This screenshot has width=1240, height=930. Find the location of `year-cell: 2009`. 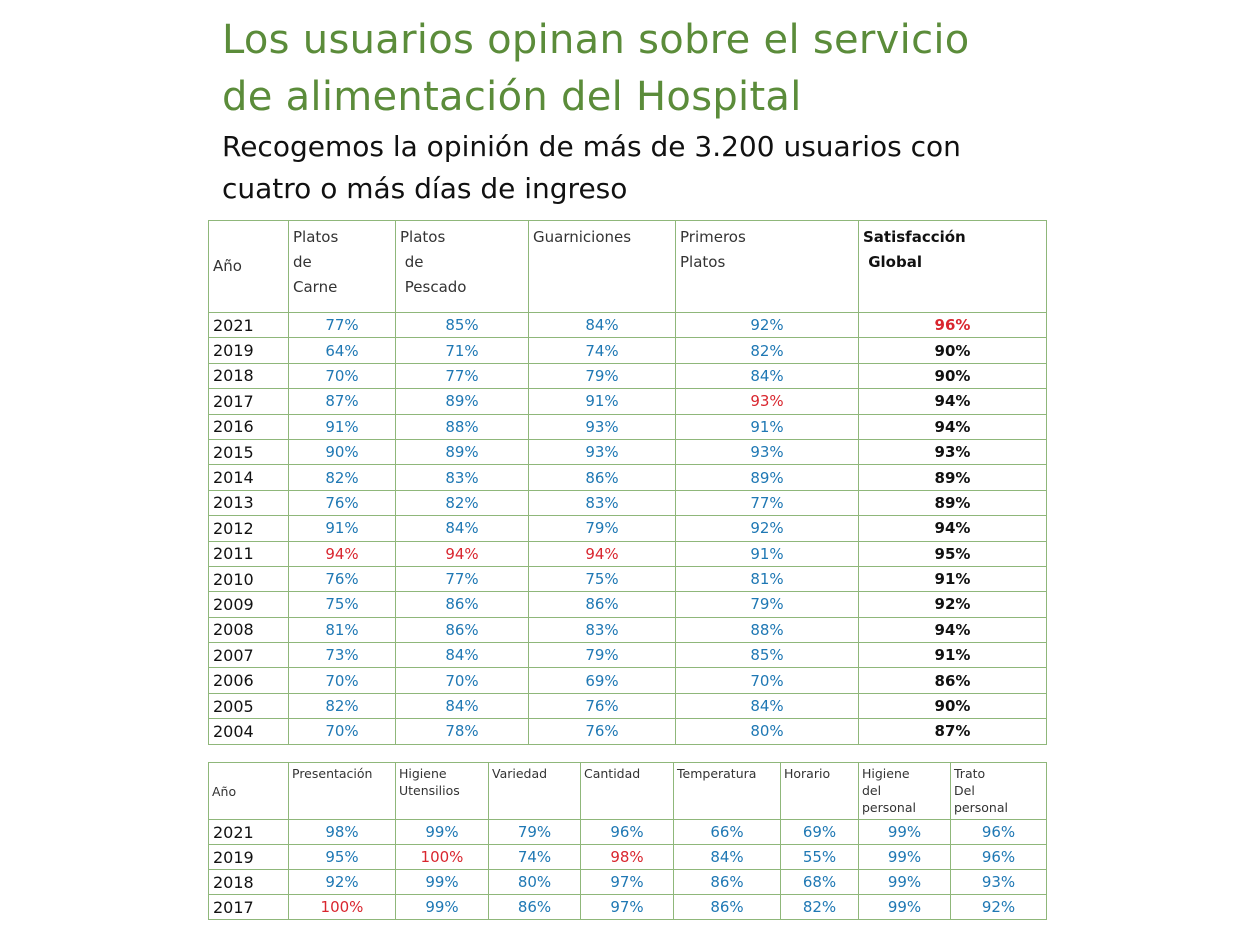

year-cell: 2009 is located at coordinates (248, 604).